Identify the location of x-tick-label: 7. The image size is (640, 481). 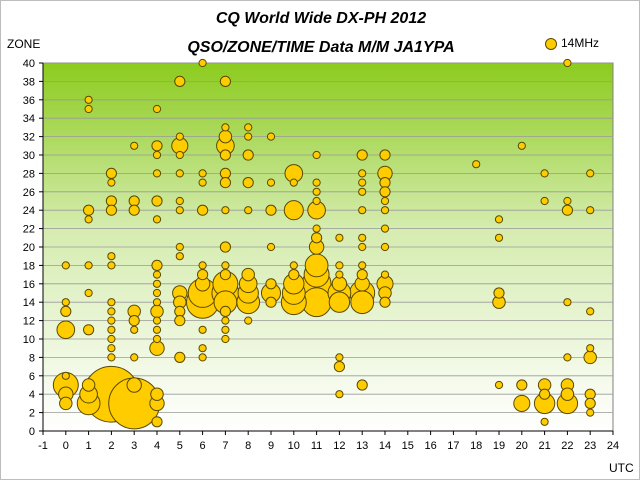
(225, 446).